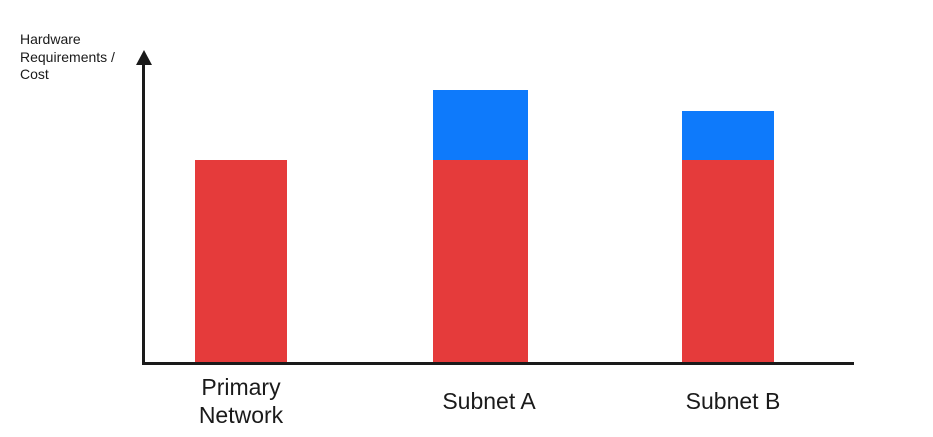  I want to click on category-label: Subnet A, so click(489, 401).